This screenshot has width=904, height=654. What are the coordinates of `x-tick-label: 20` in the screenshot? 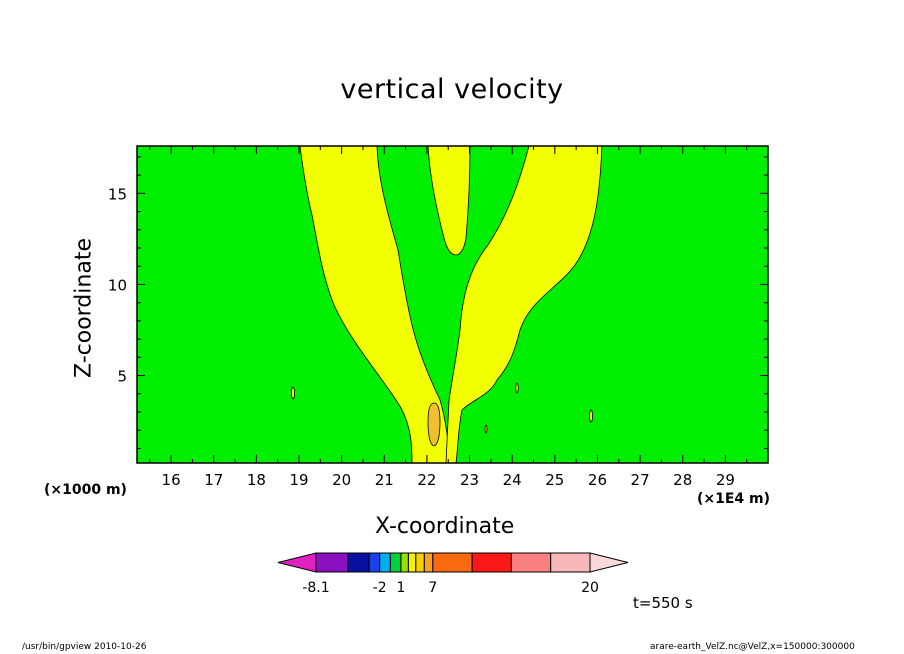 It's located at (341, 480).